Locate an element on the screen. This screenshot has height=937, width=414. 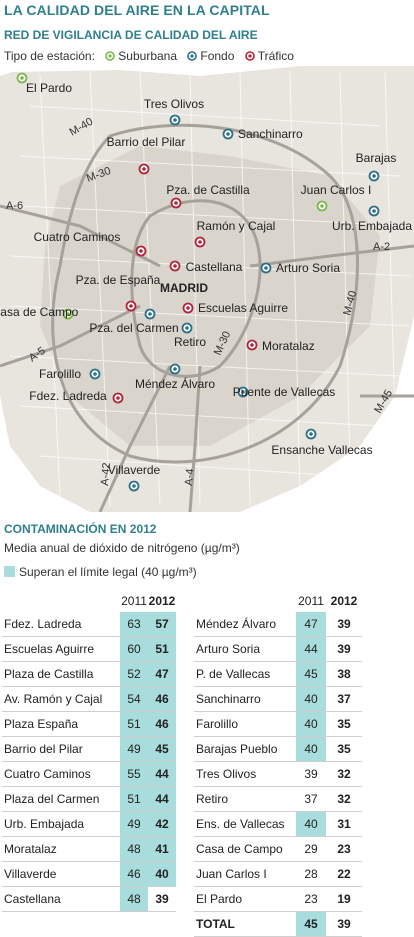
section-title: CONTAMINACIÓN EN 2012 is located at coordinates (80, 529).